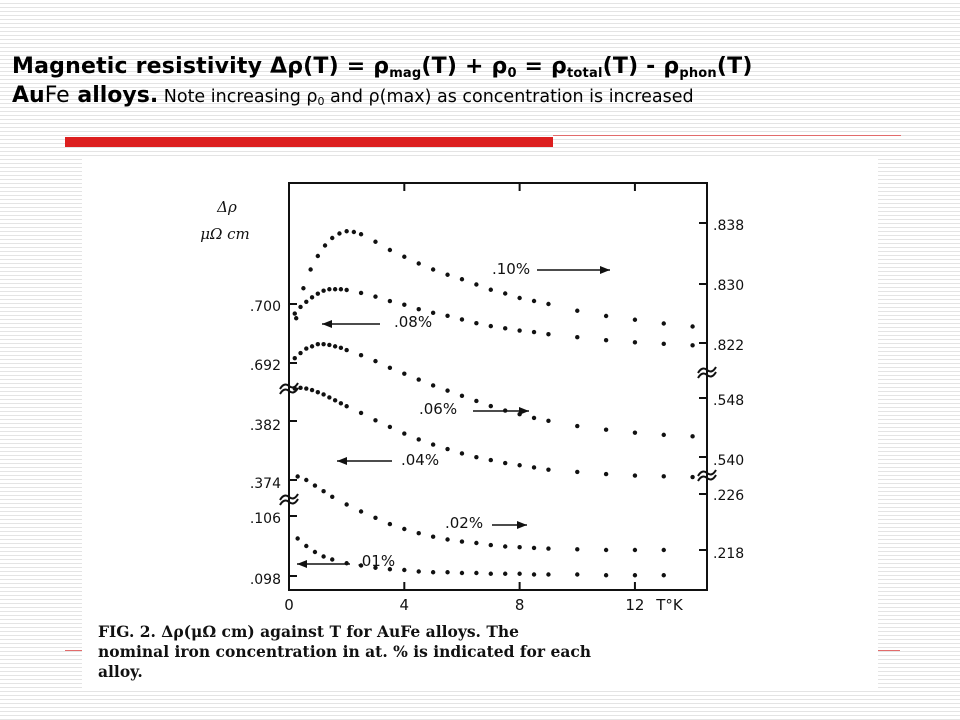  What do you see at coordinates (728, 496) in the screenshot?
I see `y-tick-label-right: .226` at bounding box center [728, 496].